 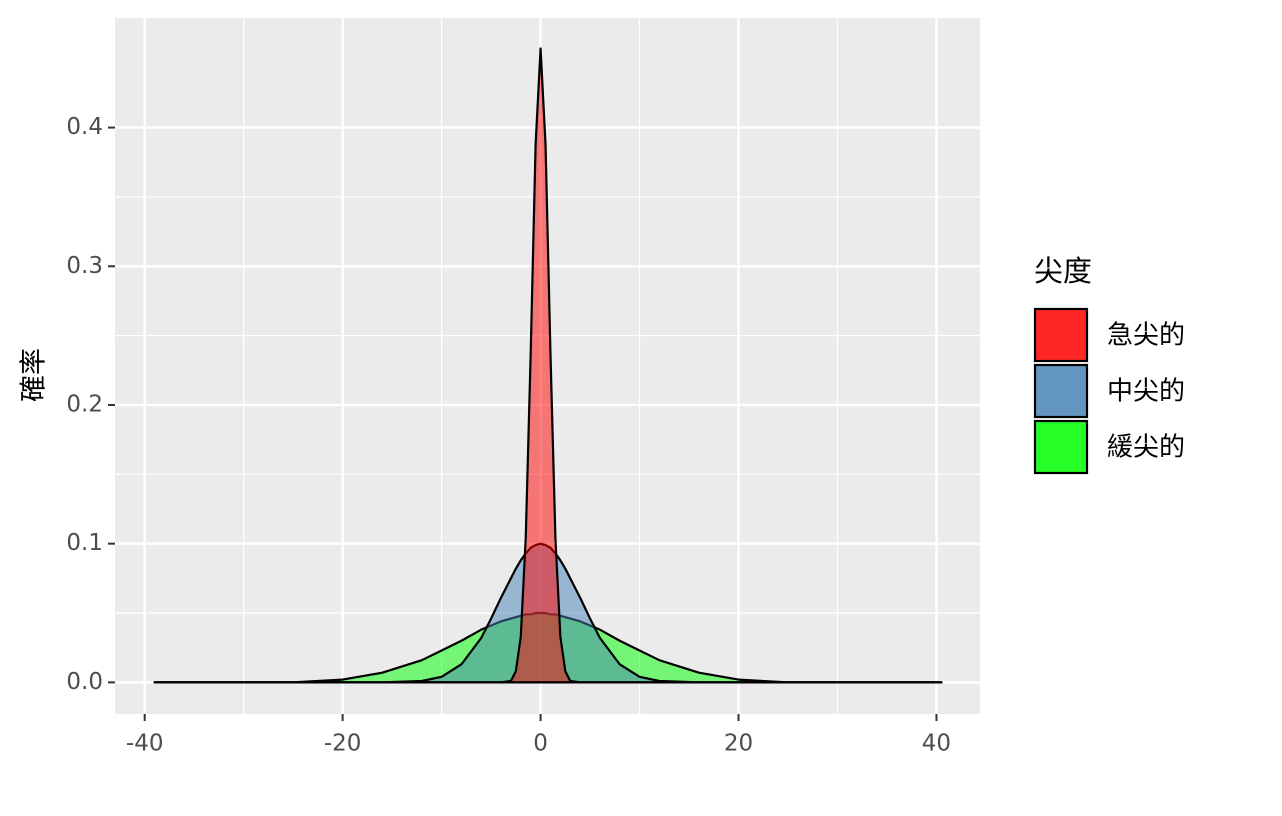 What do you see at coordinates (84, 127) in the screenshot?
I see `y-tick-label: 0.4` at bounding box center [84, 127].